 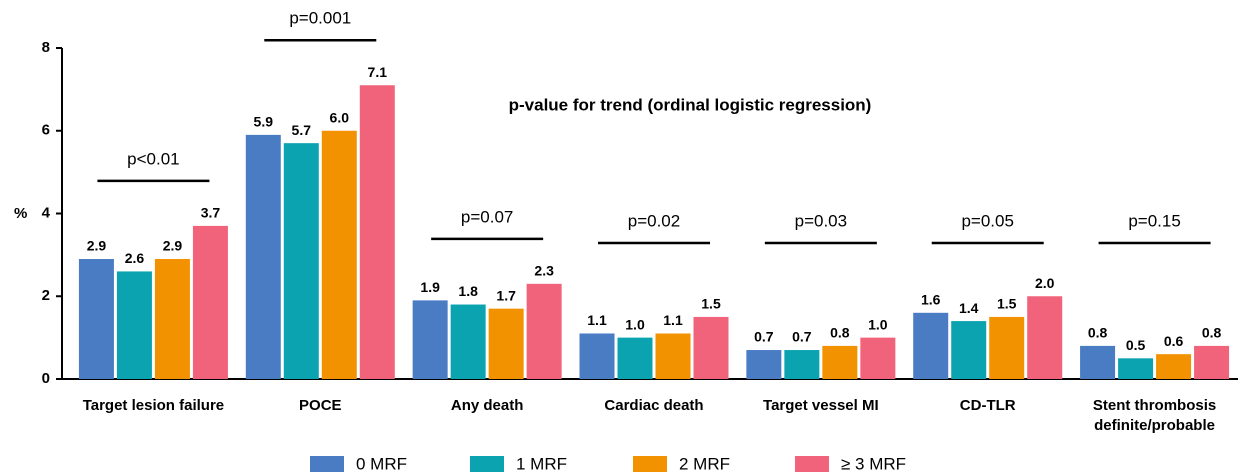 I want to click on value-label: 3.7, so click(x=211, y=213).